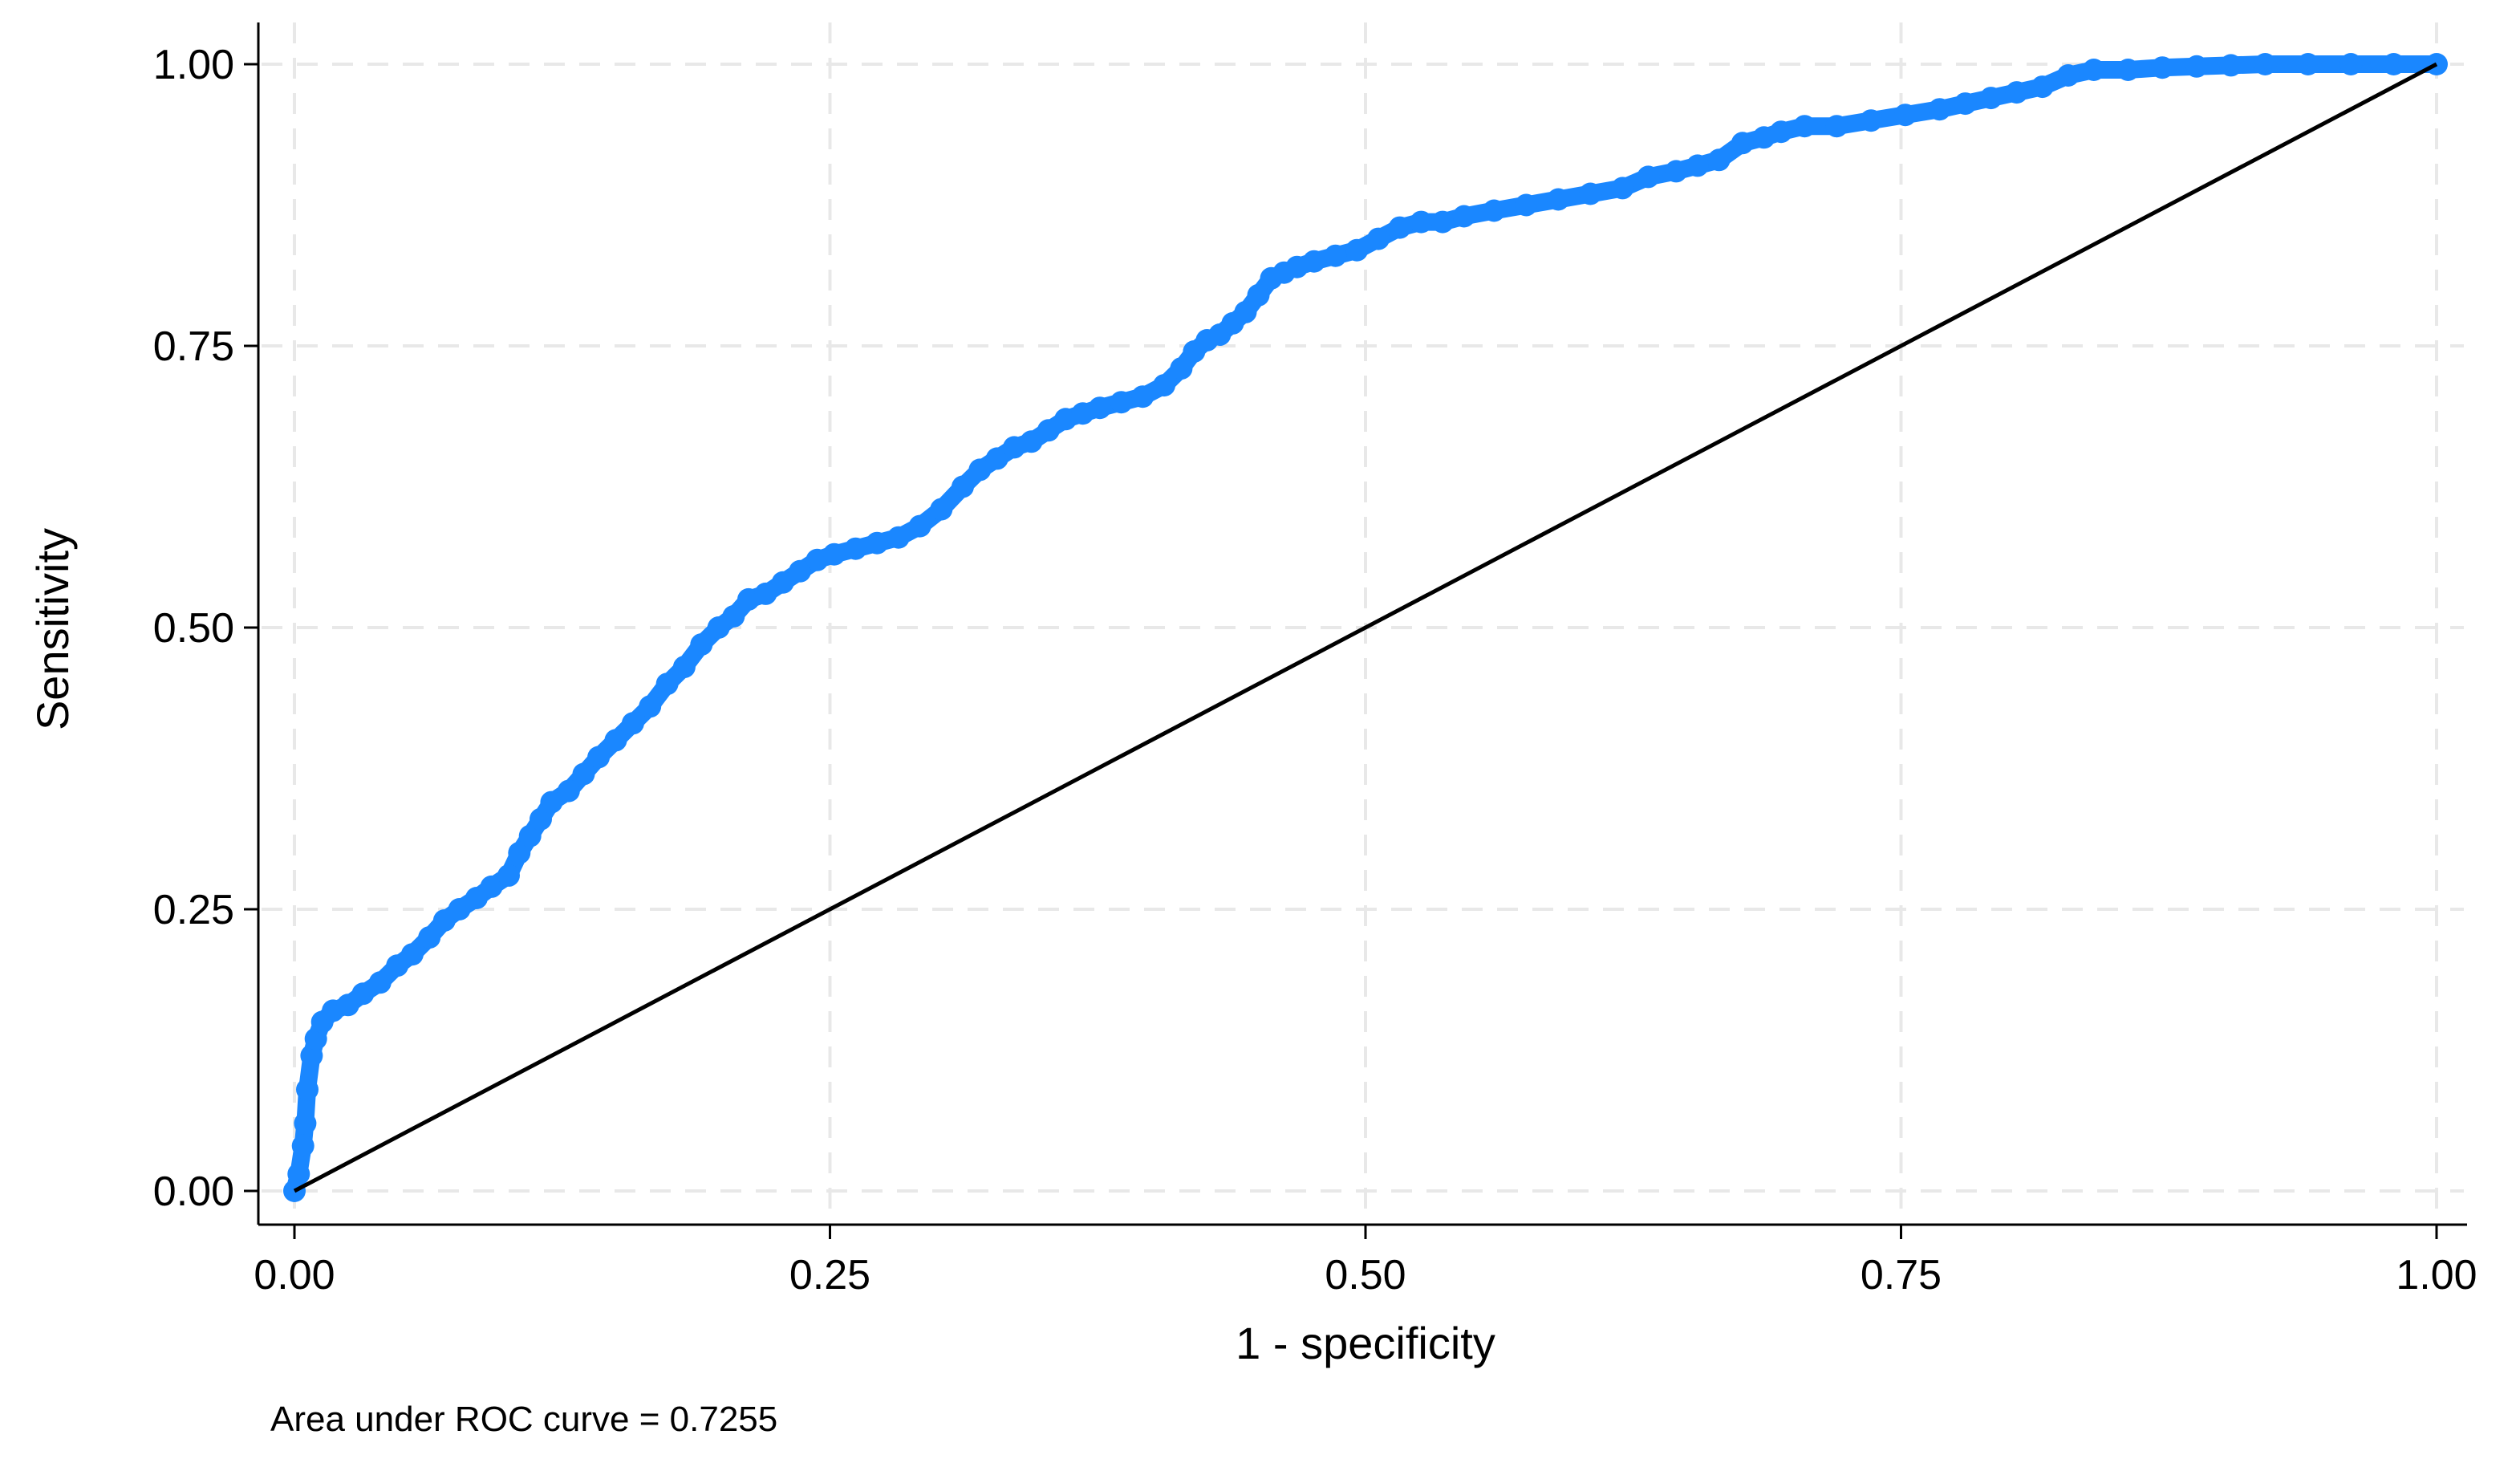 This screenshot has height=1463, width=2520. What do you see at coordinates (1901, 1275) in the screenshot?
I see `x-tick-label: 0.75` at bounding box center [1901, 1275].